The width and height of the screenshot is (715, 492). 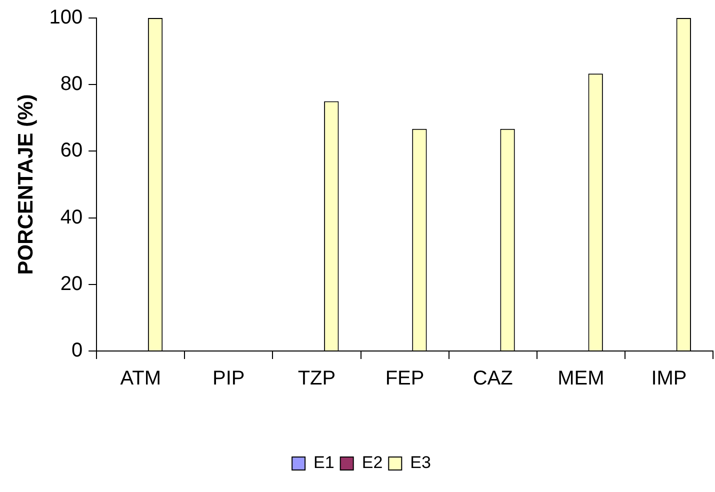 I want to click on y-tick-label: 0, so click(x=77, y=351).